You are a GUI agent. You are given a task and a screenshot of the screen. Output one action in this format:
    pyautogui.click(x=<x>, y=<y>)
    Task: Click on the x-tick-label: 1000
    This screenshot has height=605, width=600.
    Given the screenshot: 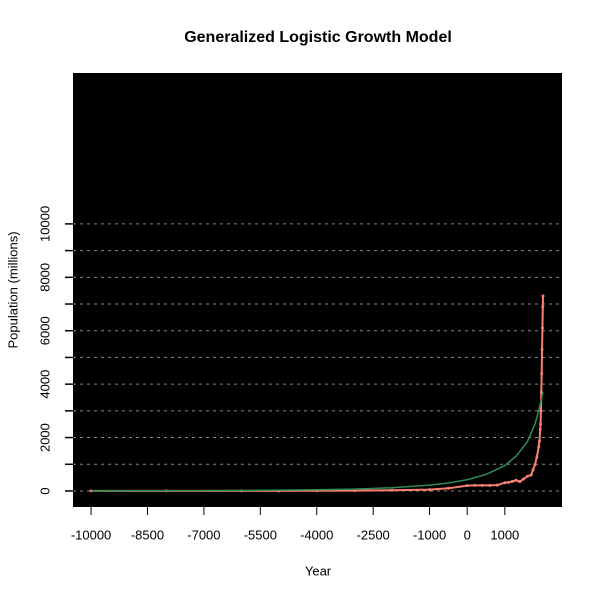 What is the action you would take?
    pyautogui.click(x=504, y=534)
    